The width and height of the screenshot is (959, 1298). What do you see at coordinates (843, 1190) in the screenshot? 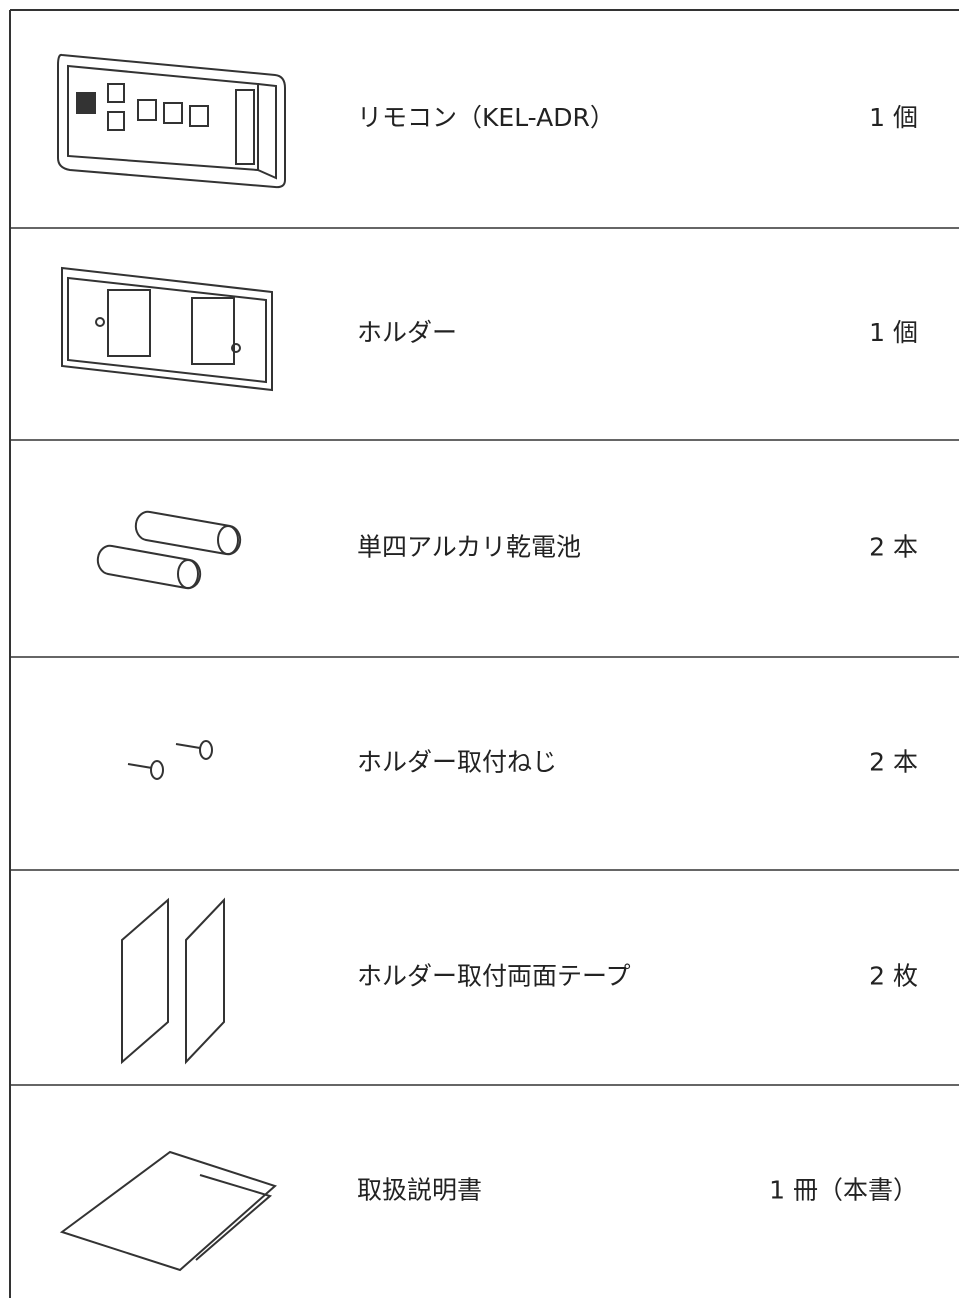
I see `item-quantity: 1 冊（本書）` at bounding box center [843, 1190].